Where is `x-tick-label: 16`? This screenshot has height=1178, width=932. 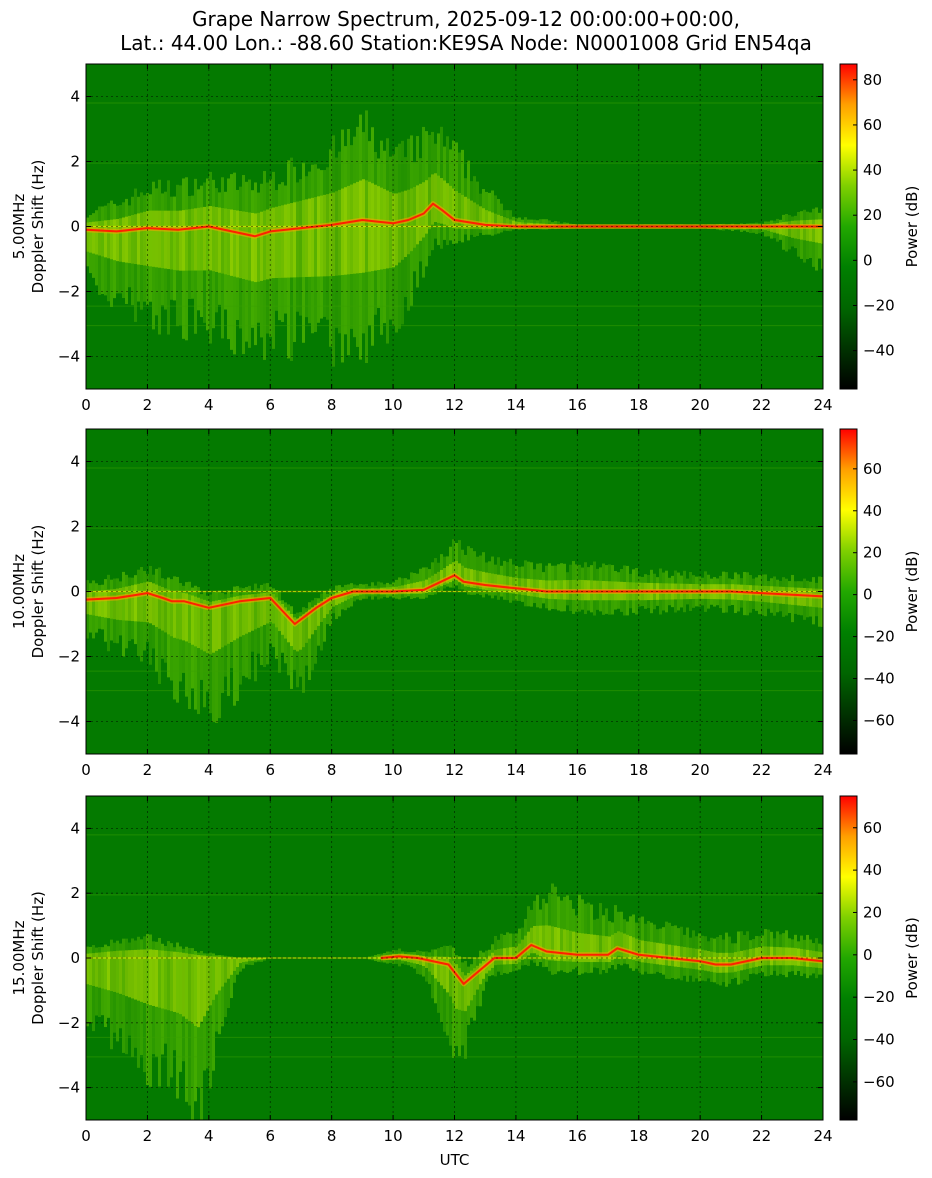
x-tick-label: 16 is located at coordinates (577, 770).